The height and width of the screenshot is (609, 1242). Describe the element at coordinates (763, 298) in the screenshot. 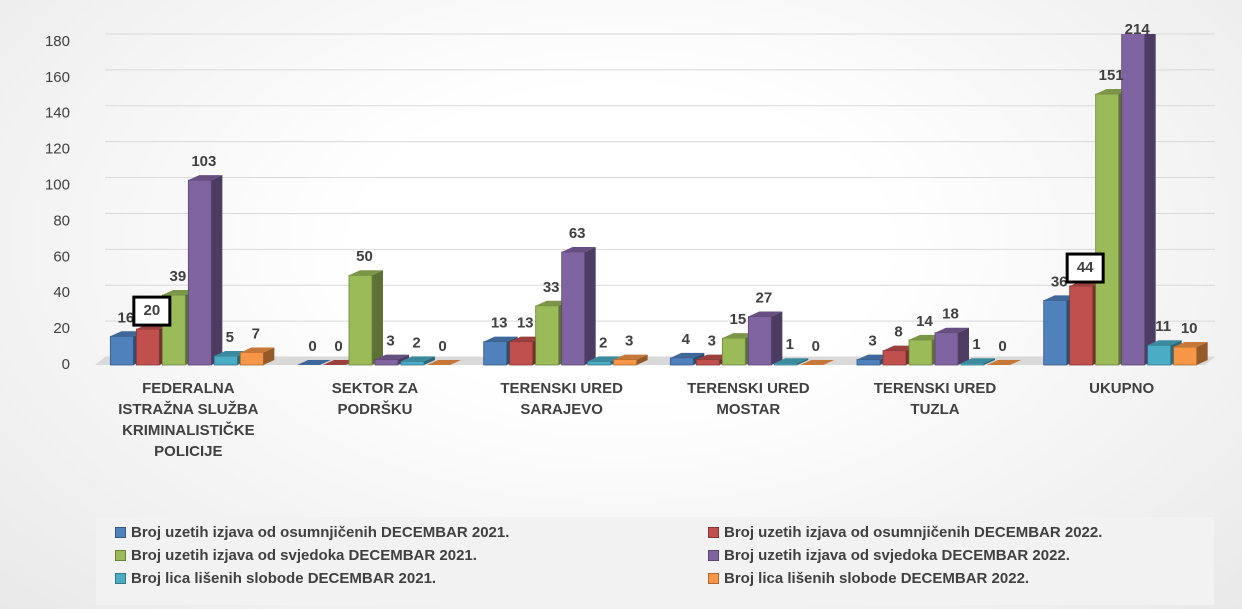

I see `data-label: 27` at that location.